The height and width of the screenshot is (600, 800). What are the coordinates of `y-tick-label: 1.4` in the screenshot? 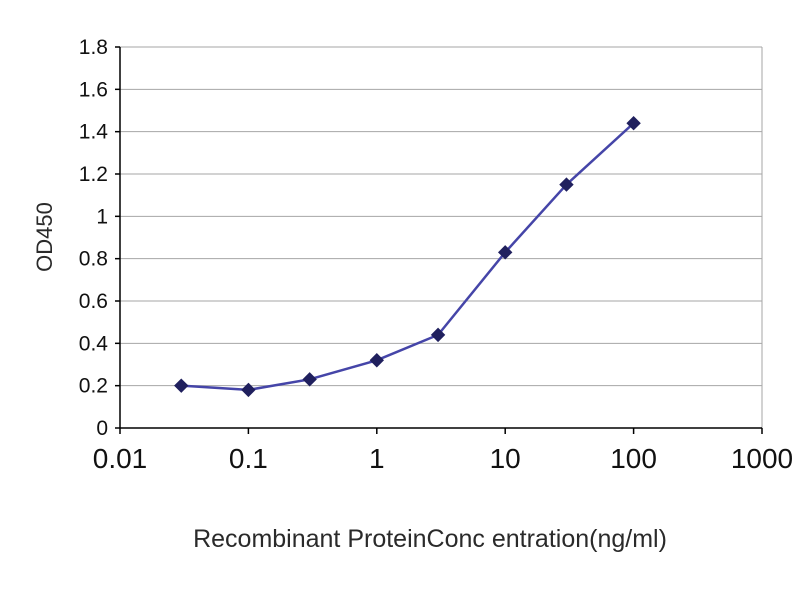 It's located at (94, 132).